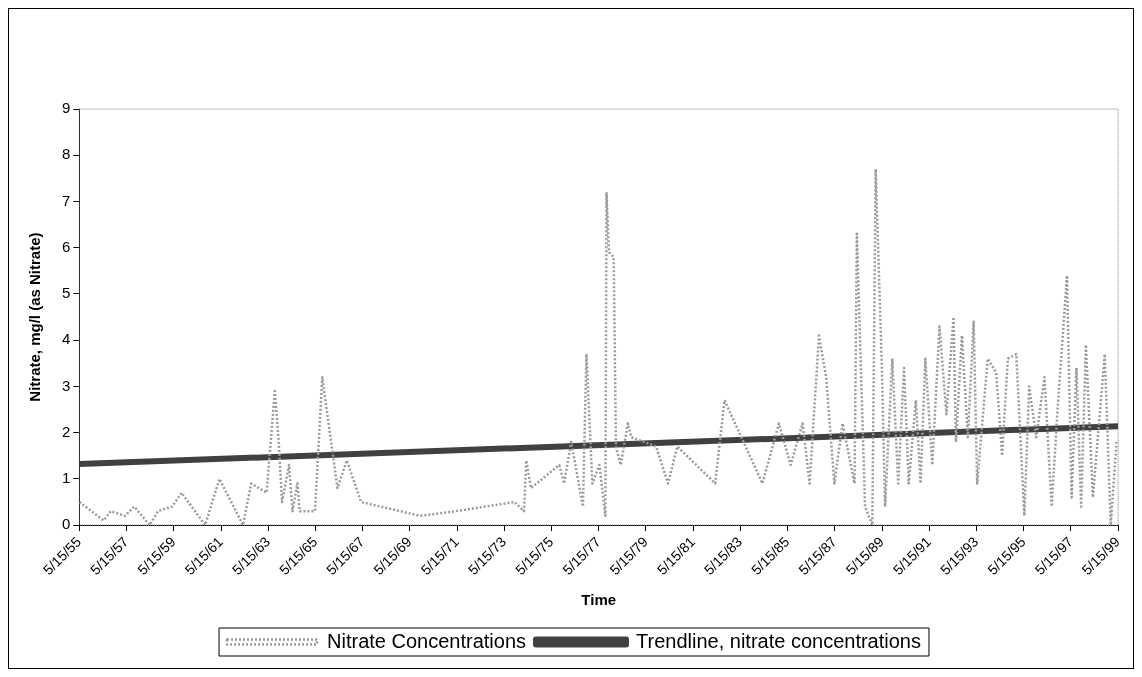  What do you see at coordinates (35, 317) in the screenshot?
I see `y-axis-title: Nitrate, mg/l (as Nitrate)` at bounding box center [35, 317].